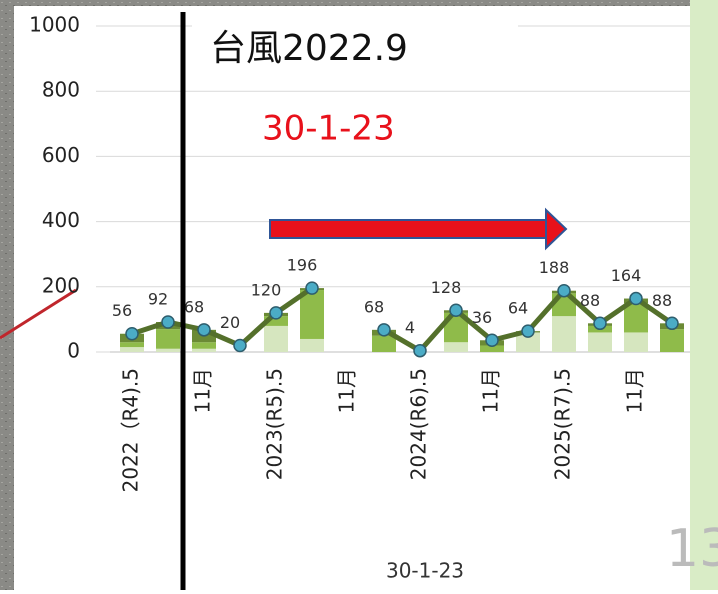  I want to click on x-tick-label: 2024(R6).5, so click(419, 424).